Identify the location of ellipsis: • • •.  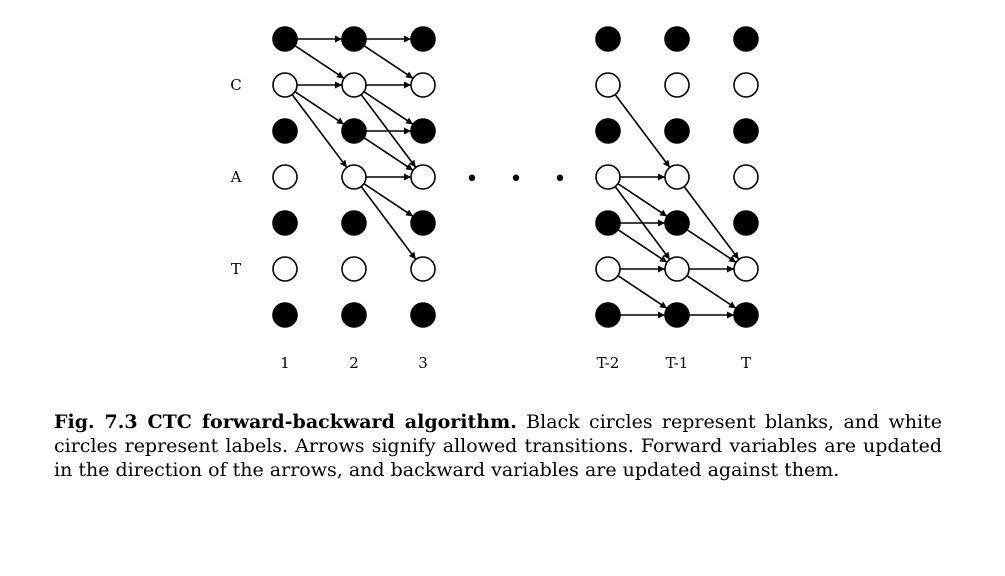
(522, 179).